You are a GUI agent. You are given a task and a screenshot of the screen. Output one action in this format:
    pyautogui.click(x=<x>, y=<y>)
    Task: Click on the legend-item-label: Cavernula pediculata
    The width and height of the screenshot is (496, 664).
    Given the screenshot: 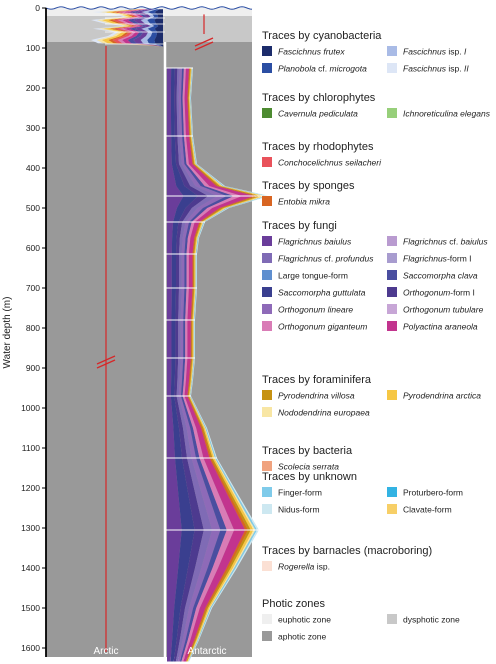 What is the action you would take?
    pyautogui.click(x=318, y=114)
    